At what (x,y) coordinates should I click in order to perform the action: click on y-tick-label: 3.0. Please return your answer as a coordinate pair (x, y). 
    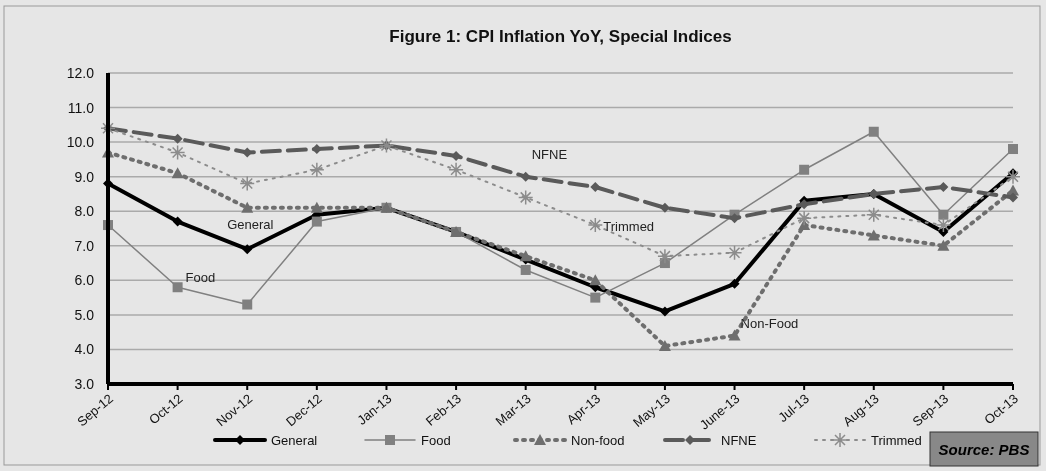
    Looking at the image, I should click on (84, 384).